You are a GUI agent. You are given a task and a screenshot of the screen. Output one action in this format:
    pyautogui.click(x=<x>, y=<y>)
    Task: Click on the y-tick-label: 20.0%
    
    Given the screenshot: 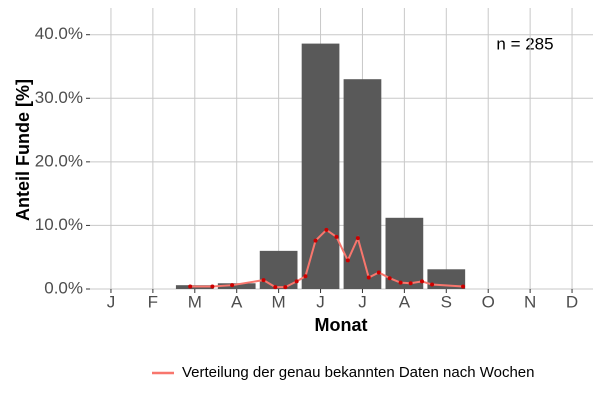 What is the action you would take?
    pyautogui.click(x=59, y=160)
    